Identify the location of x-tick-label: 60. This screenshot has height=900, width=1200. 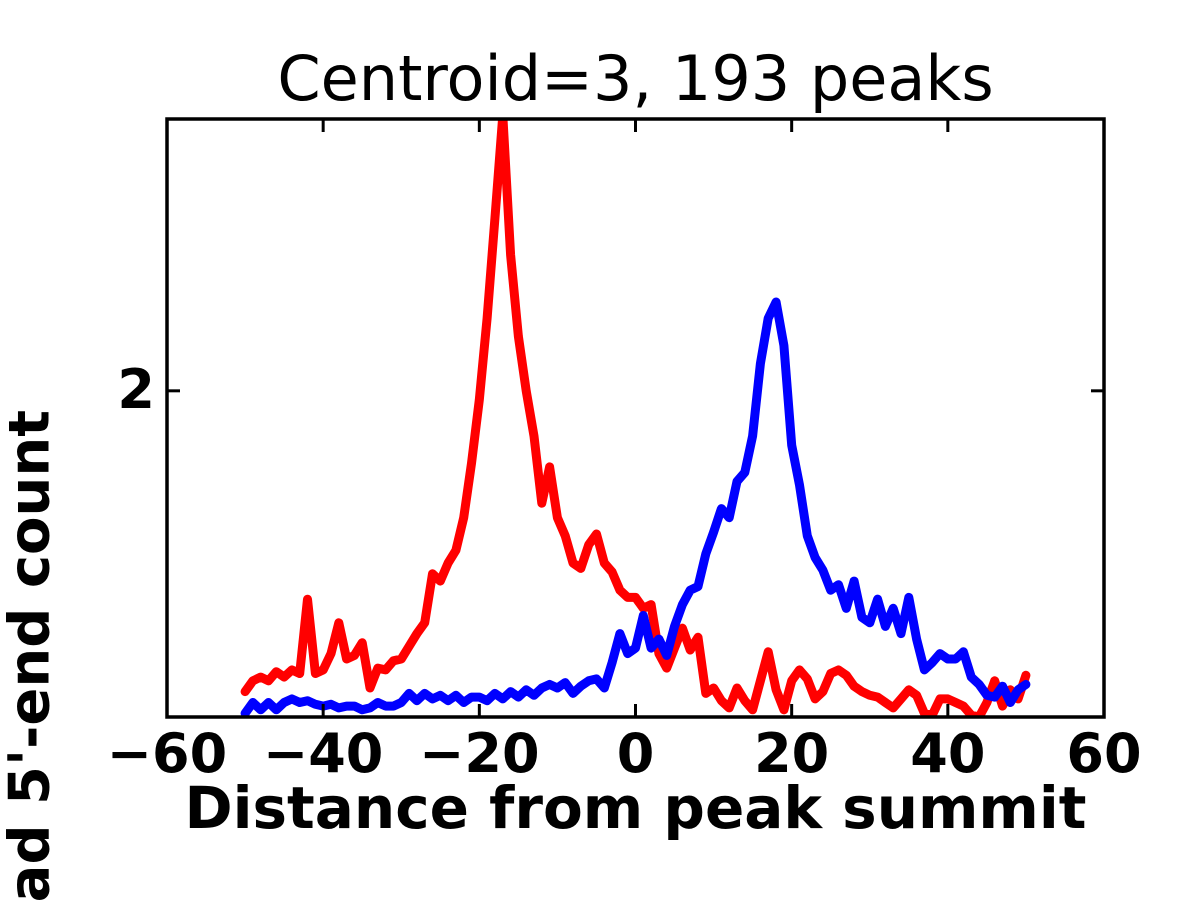
(1104, 753).